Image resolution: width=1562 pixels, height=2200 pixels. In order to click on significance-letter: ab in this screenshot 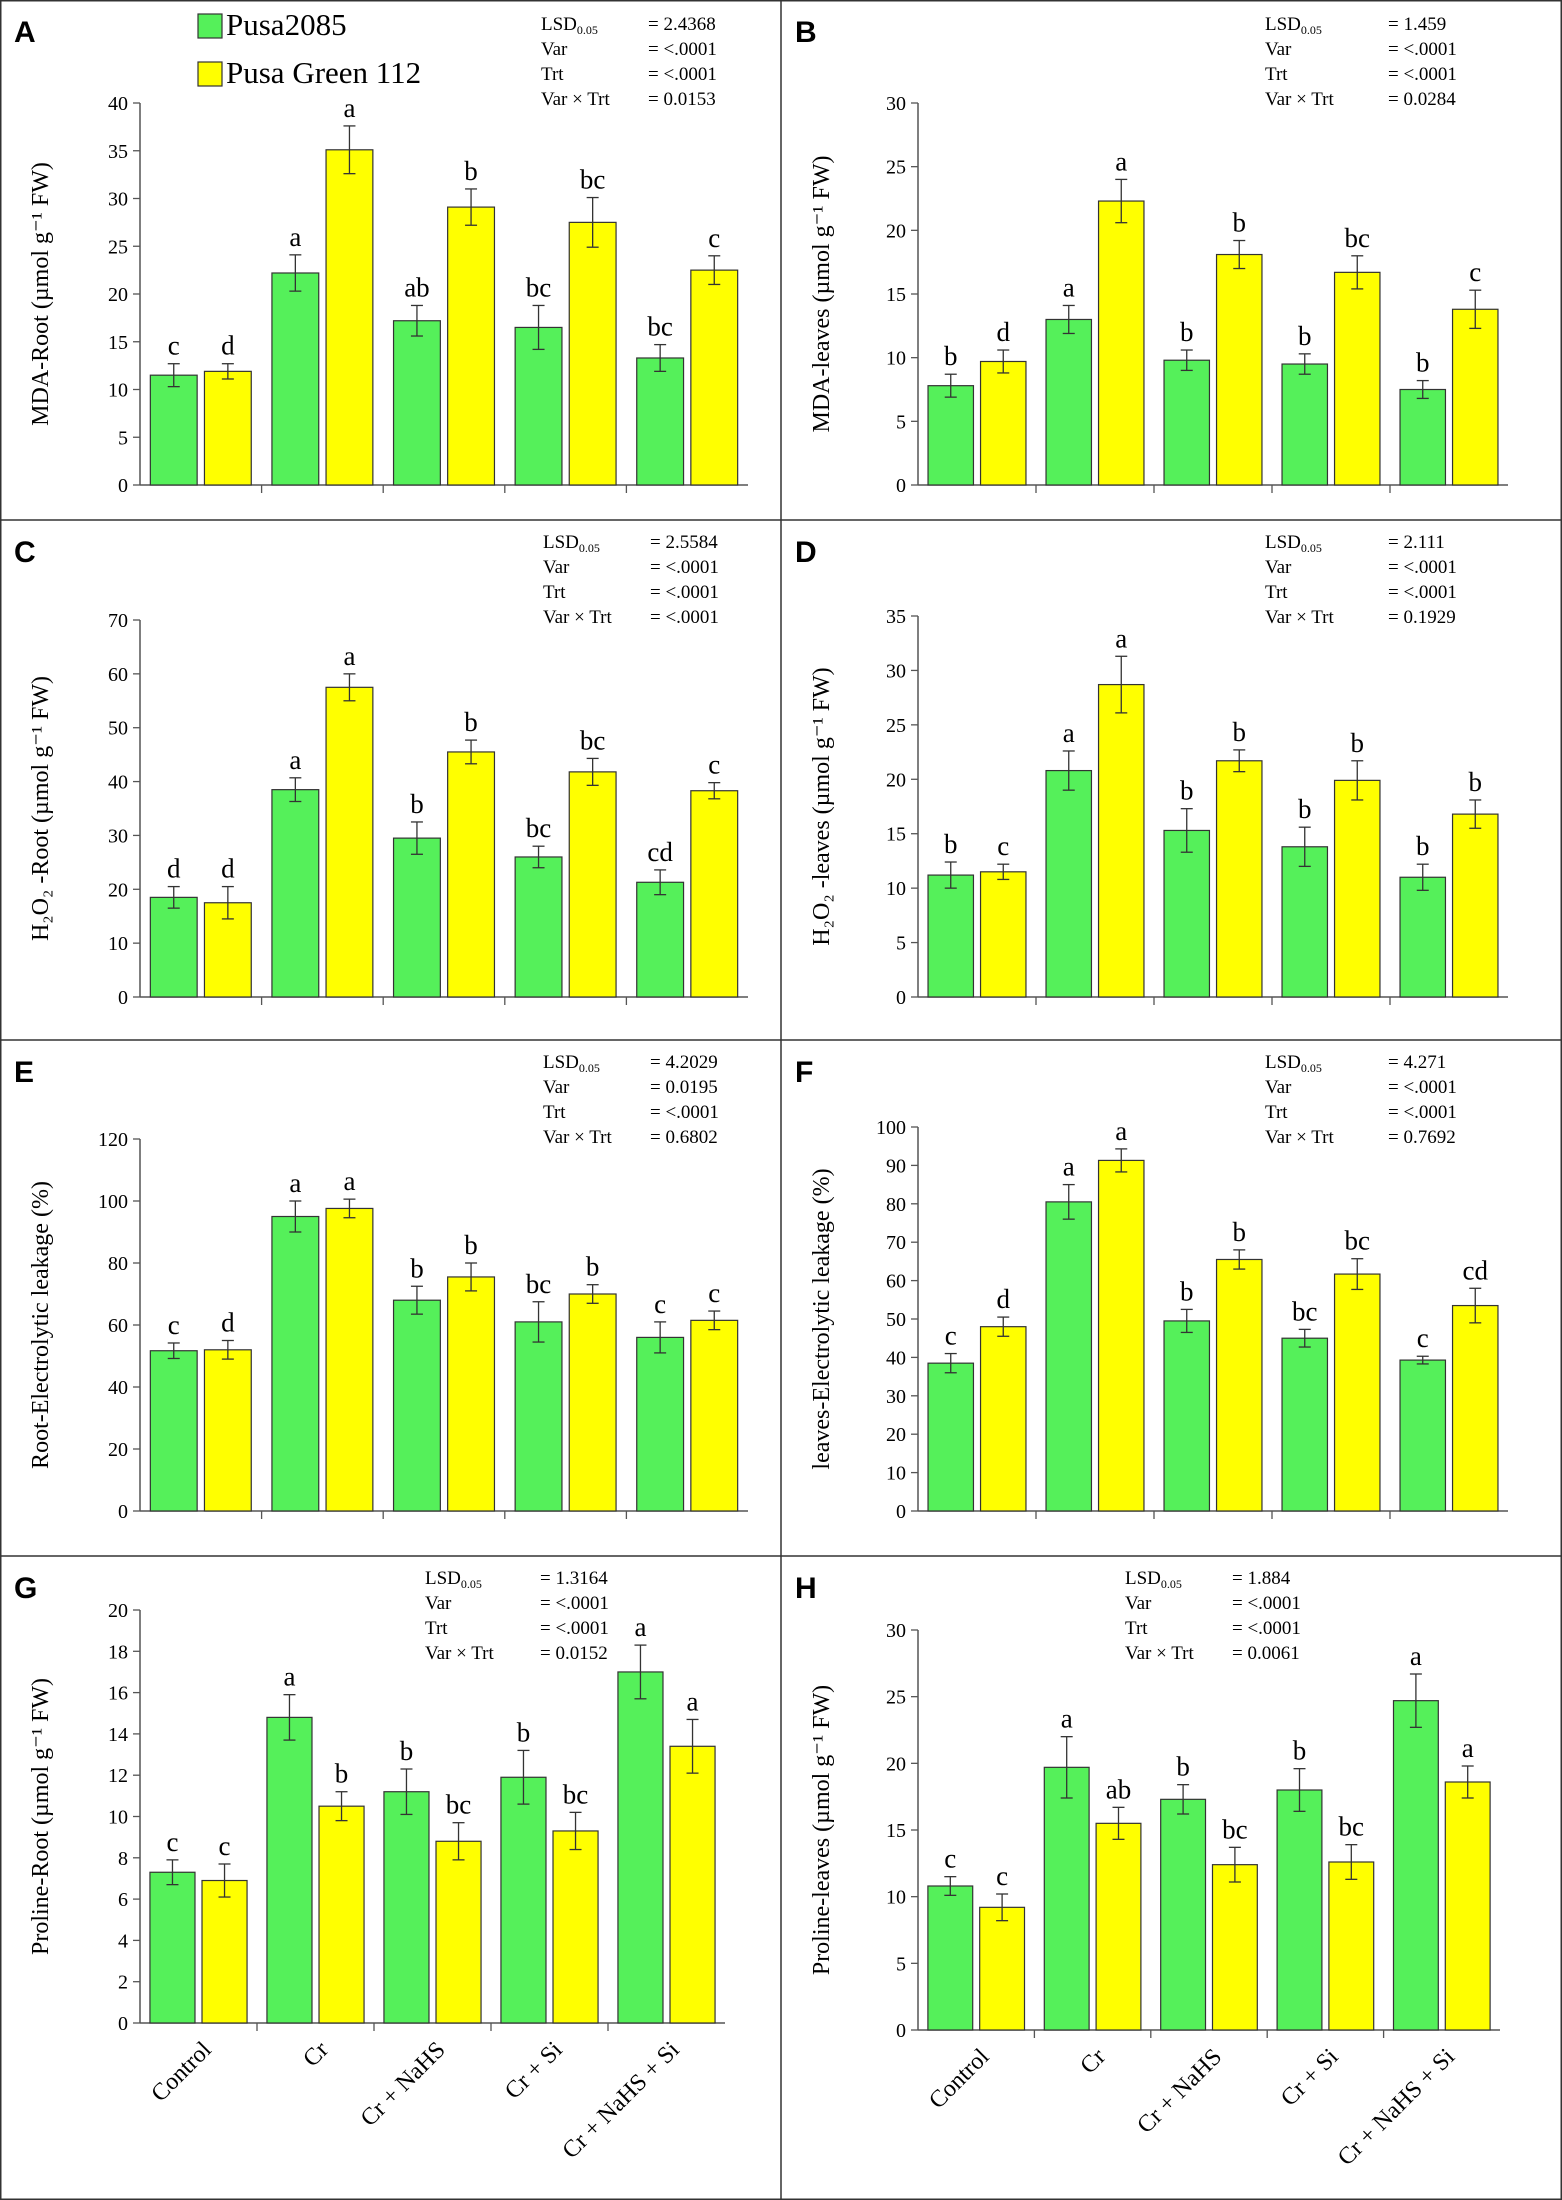, I will do `click(1118, 1789)`.